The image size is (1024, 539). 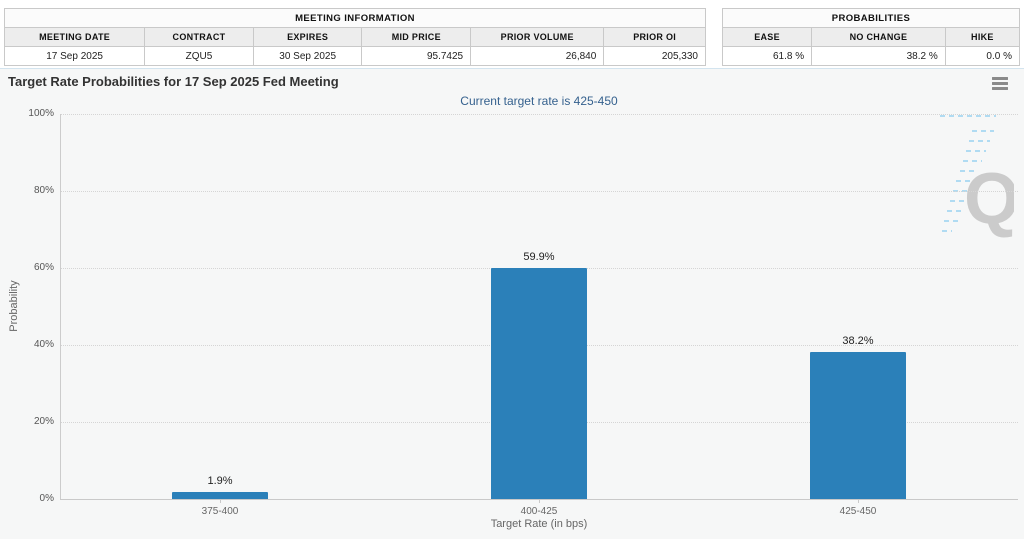 I want to click on chart-subtitle: Current target rate is 425-450, so click(x=539, y=101).